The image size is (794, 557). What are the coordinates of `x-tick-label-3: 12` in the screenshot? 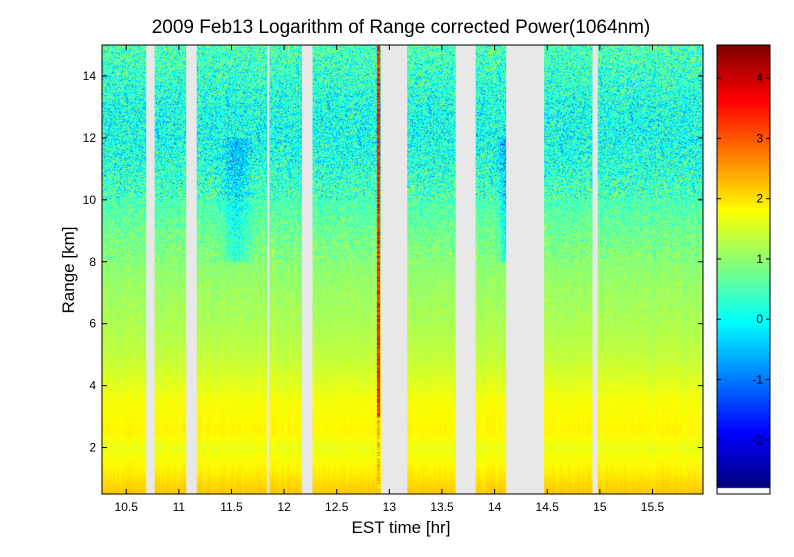 It's located at (284, 507).